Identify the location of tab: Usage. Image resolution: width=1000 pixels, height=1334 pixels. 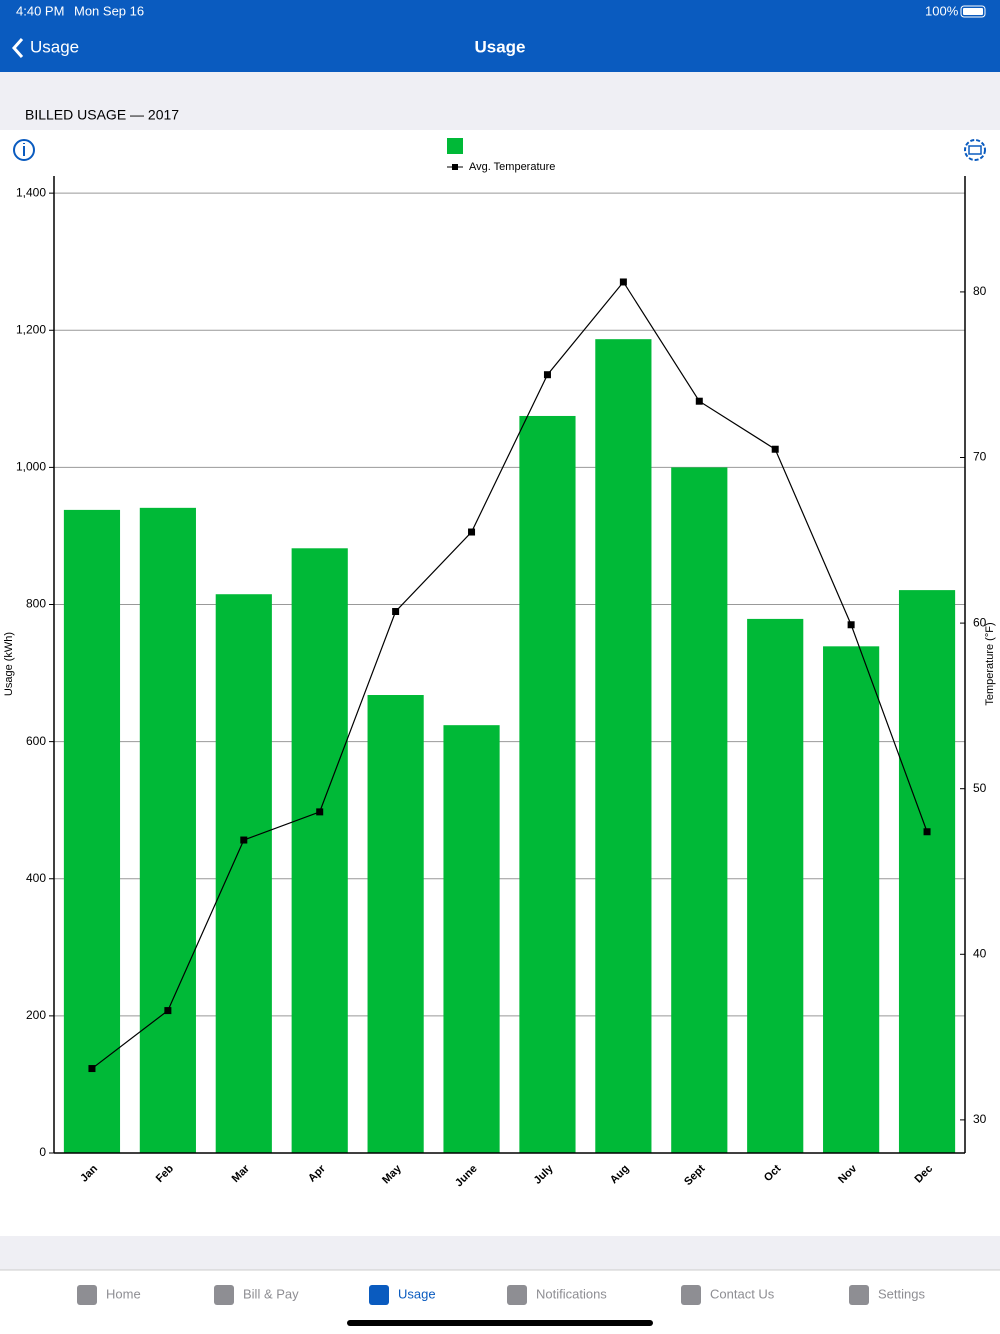
(402, 1295).